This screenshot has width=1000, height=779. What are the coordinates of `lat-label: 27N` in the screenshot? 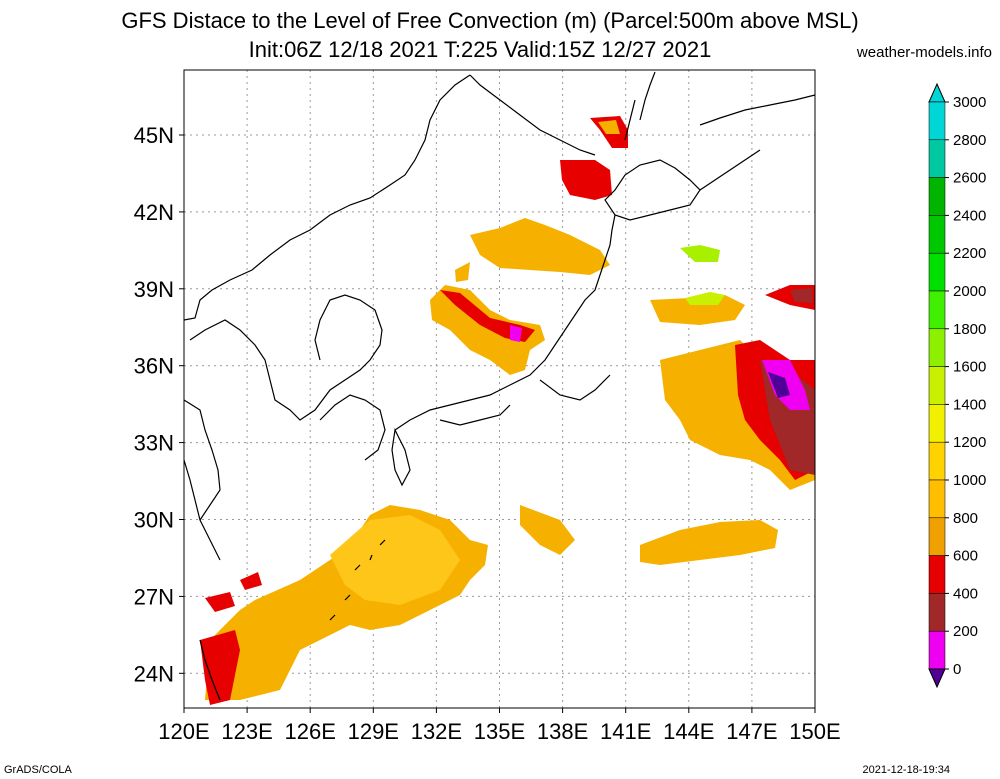 It's located at (154, 596).